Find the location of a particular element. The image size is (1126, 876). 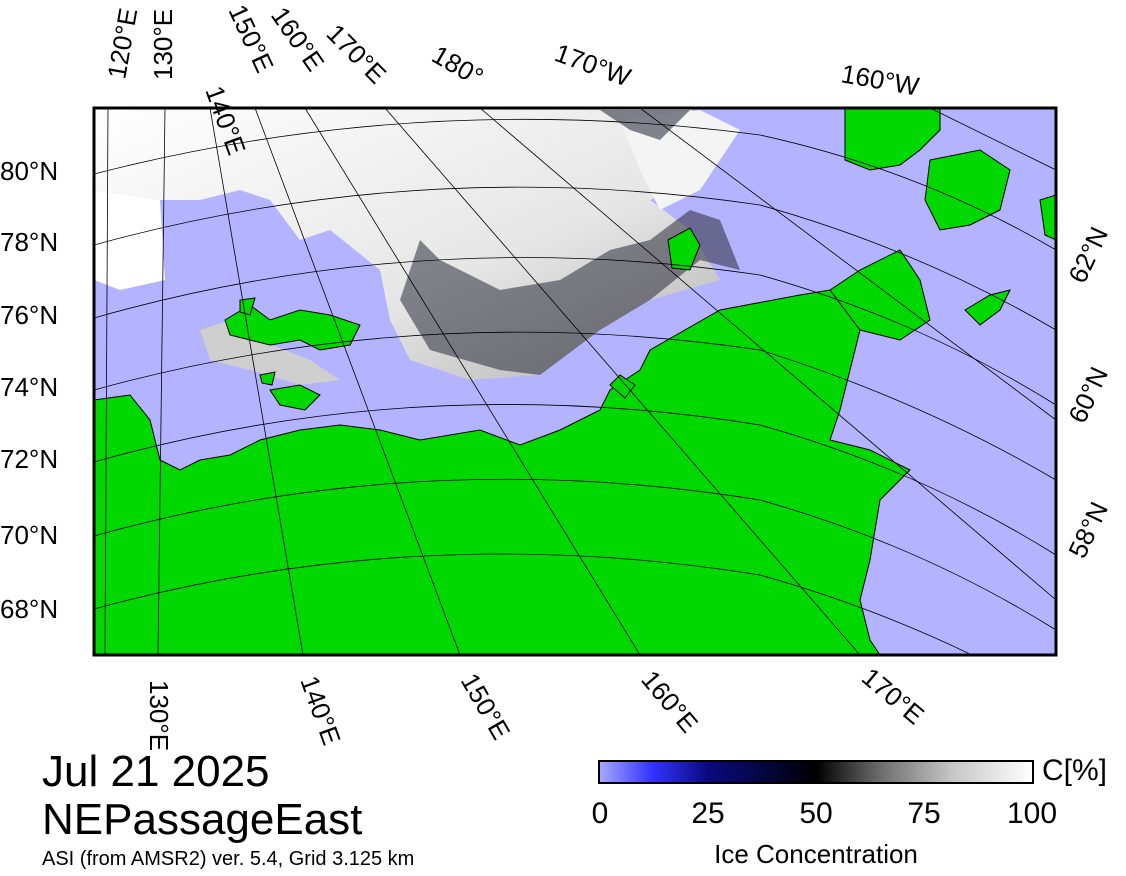

new-siberian-islands is located at coordinates (292, 327).